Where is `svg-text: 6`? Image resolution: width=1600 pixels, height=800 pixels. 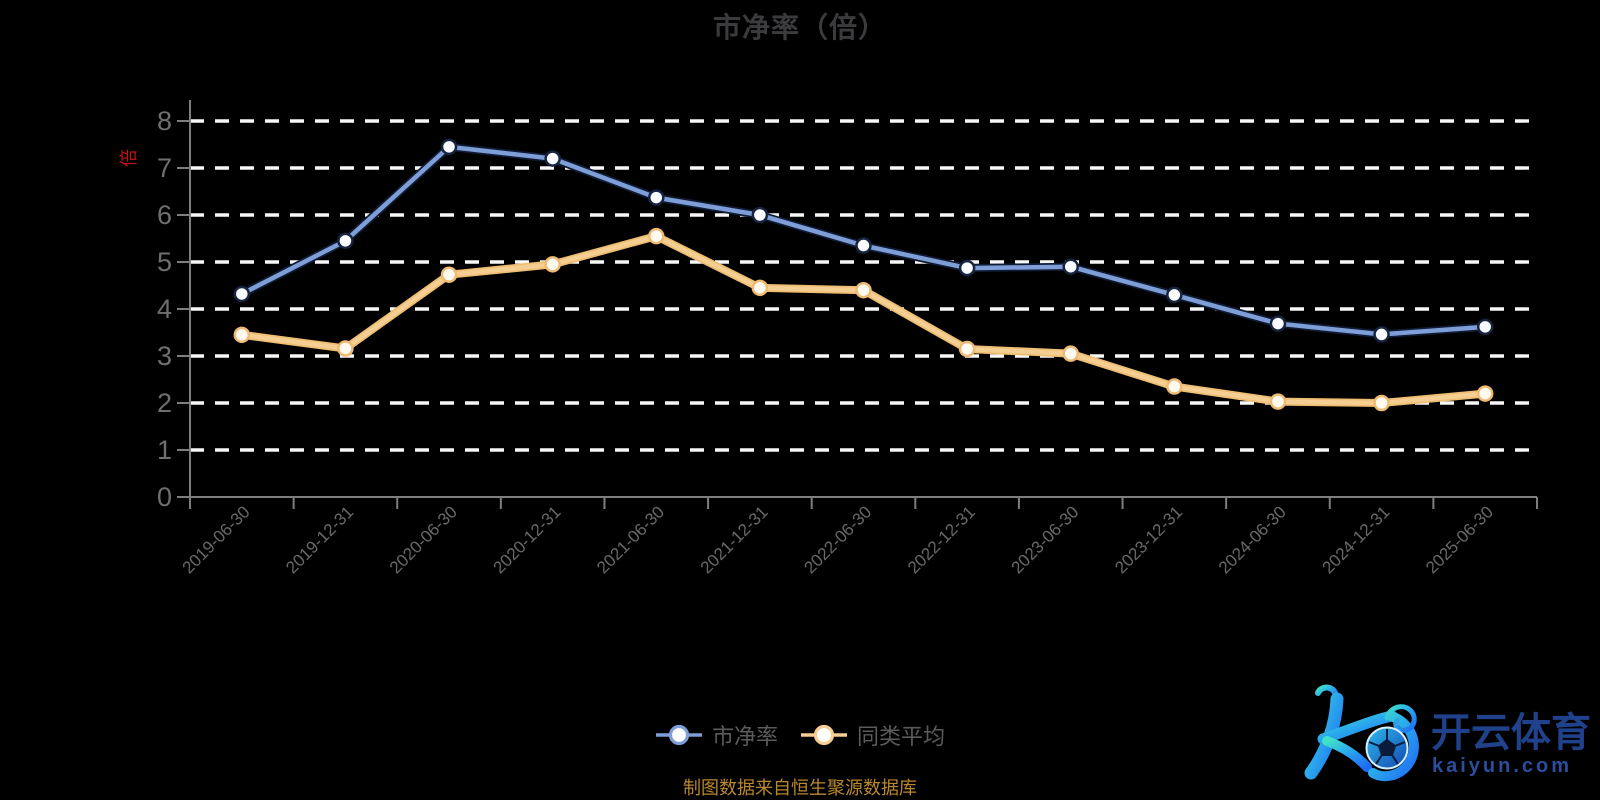
svg-text: 6 is located at coordinates (164, 215).